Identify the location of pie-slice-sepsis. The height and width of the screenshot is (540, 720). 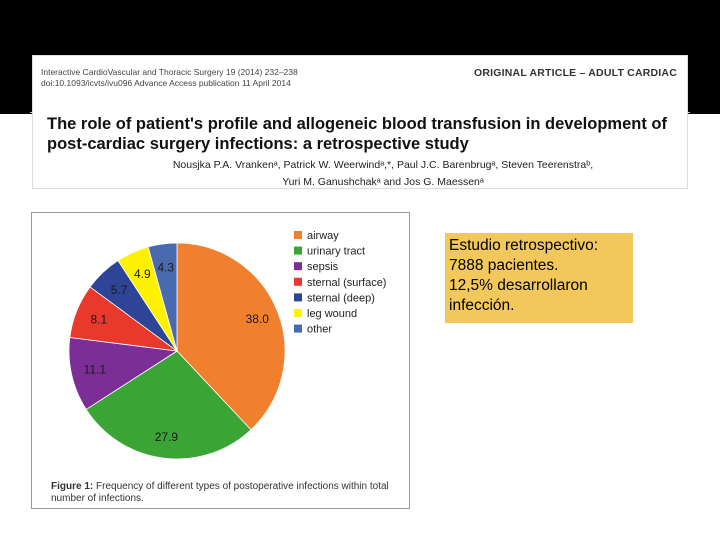
(123, 373).